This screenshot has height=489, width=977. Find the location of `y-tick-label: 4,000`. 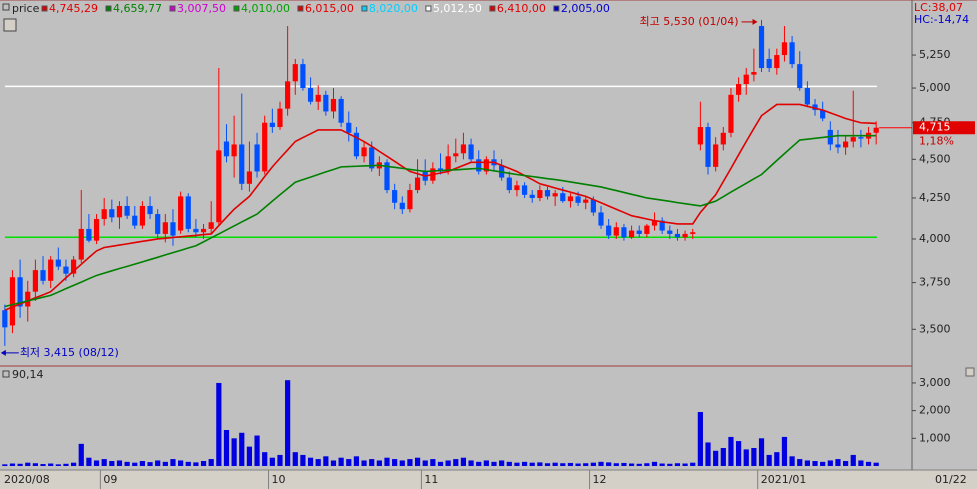

y-tick-label: 4,000 is located at coordinates (935, 238).